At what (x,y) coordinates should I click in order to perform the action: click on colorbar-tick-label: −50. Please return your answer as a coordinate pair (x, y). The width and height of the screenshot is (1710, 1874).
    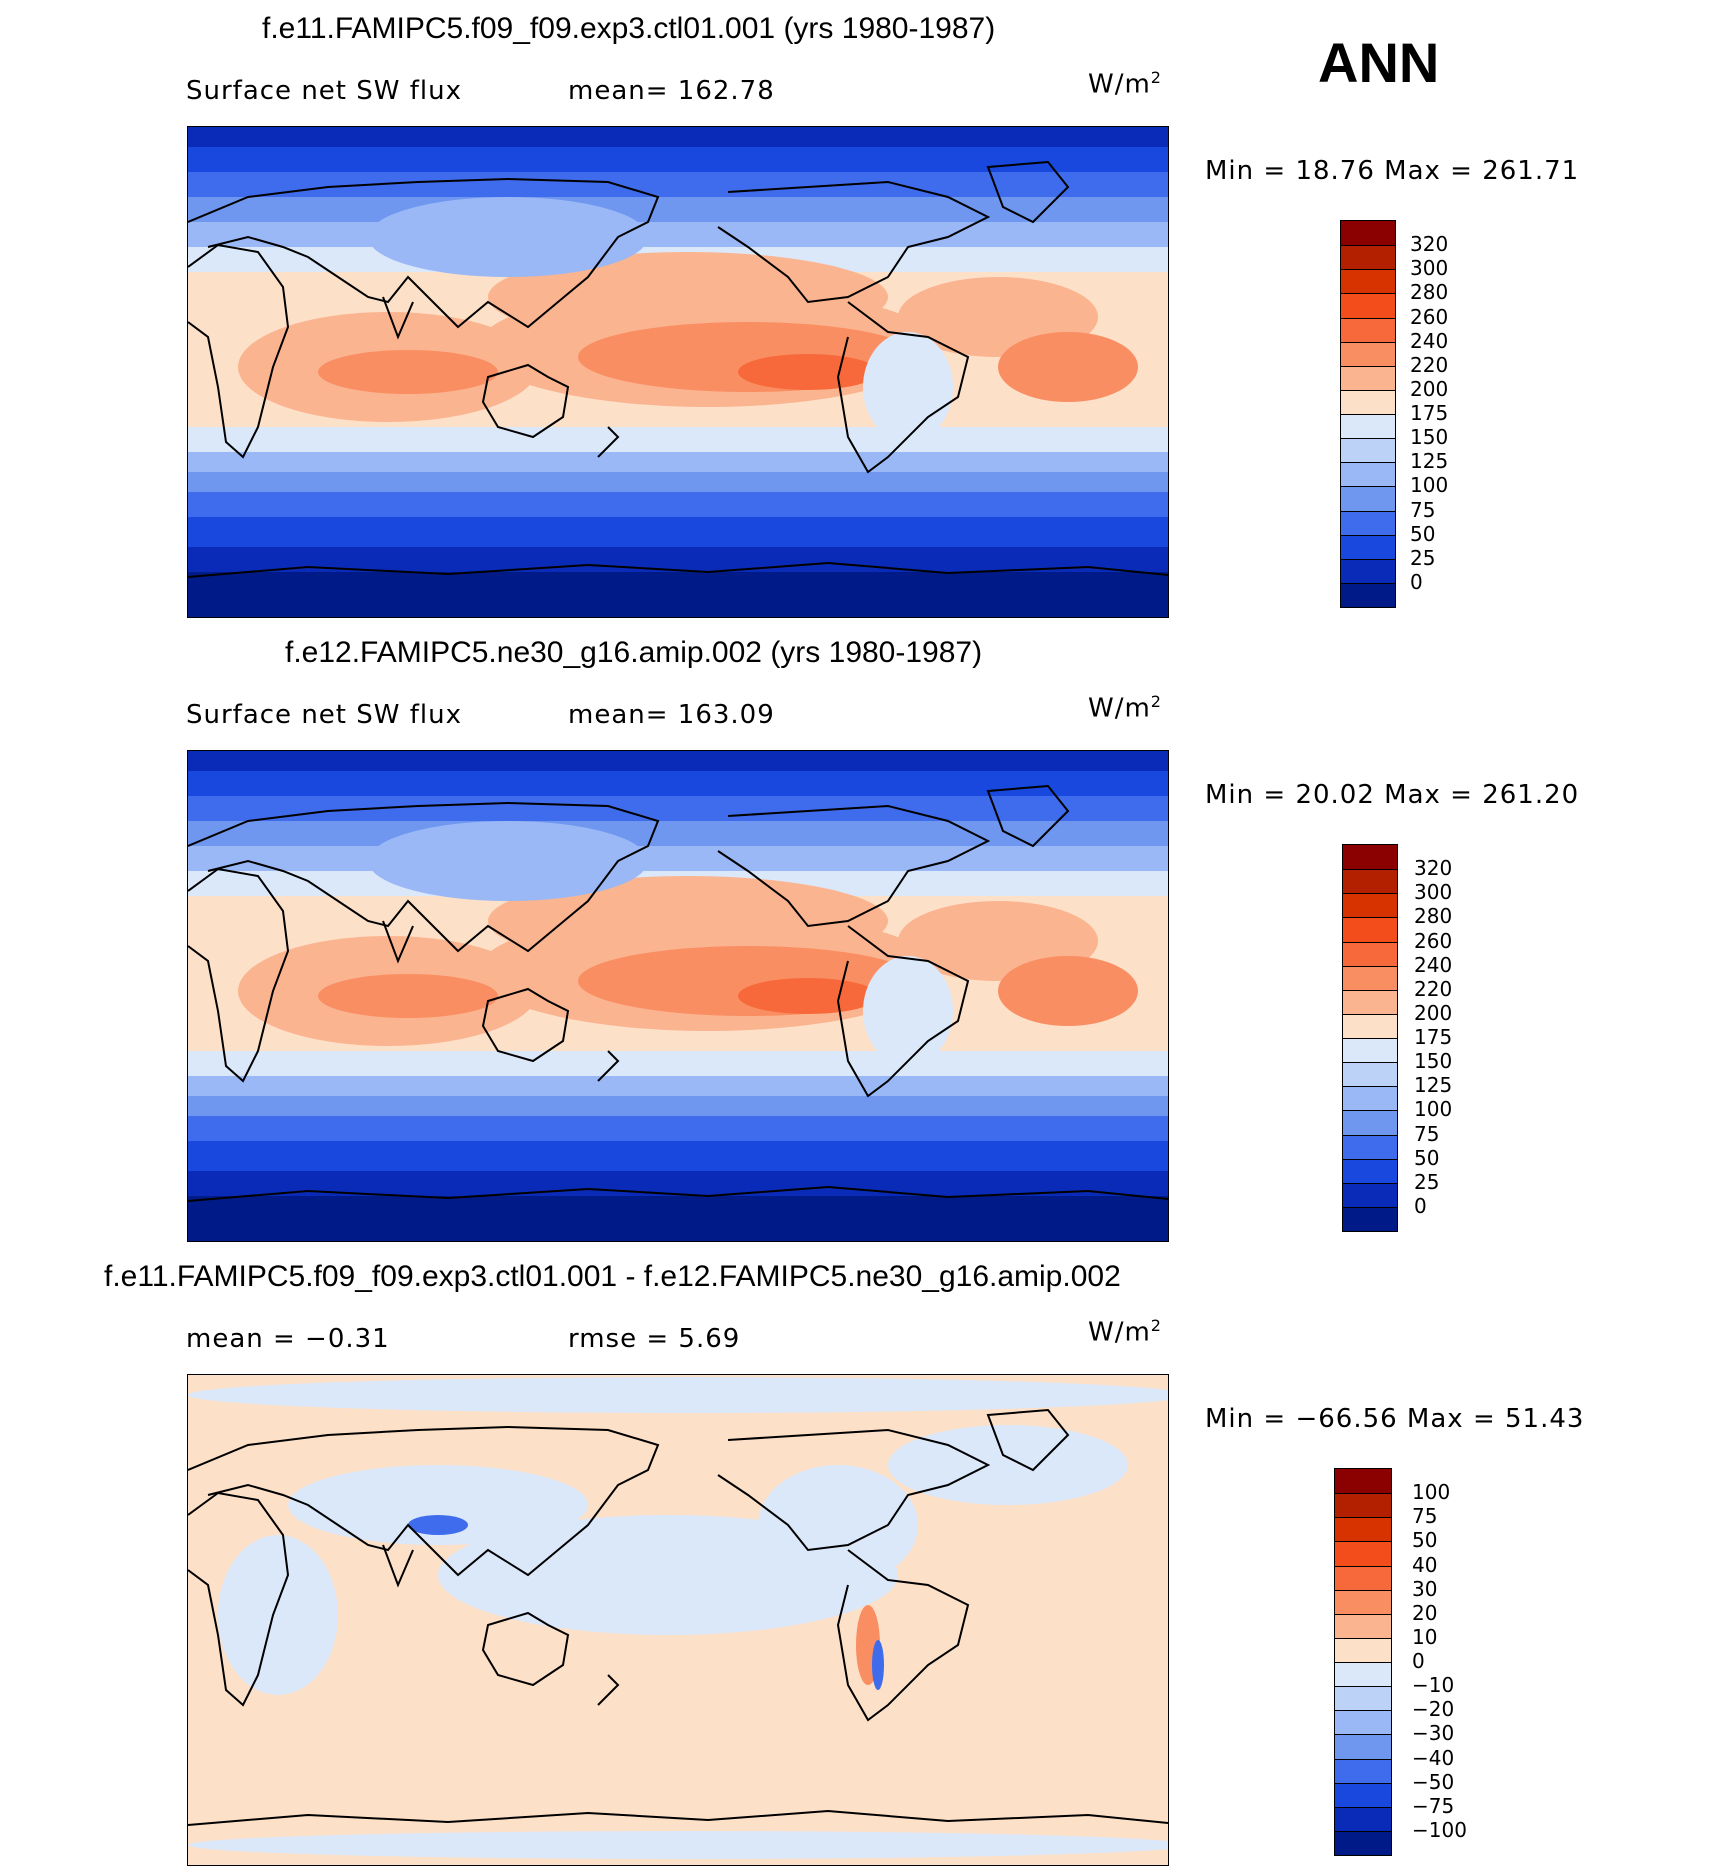
    Looking at the image, I should click on (1433, 1781).